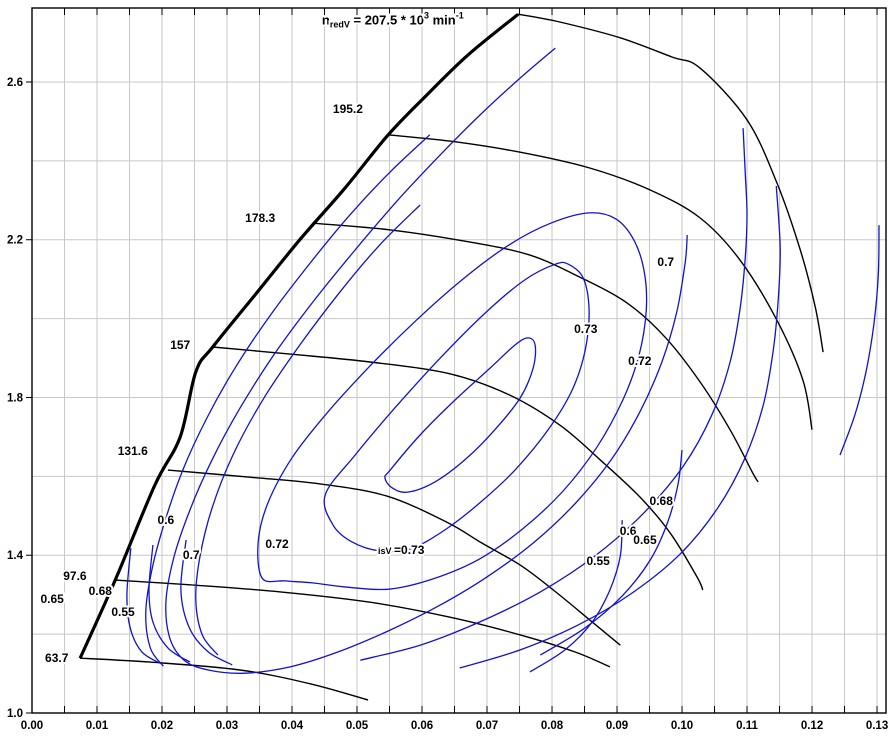  What do you see at coordinates (363, 623) in the screenshot?
I see `speed-line-97.6` at bounding box center [363, 623].